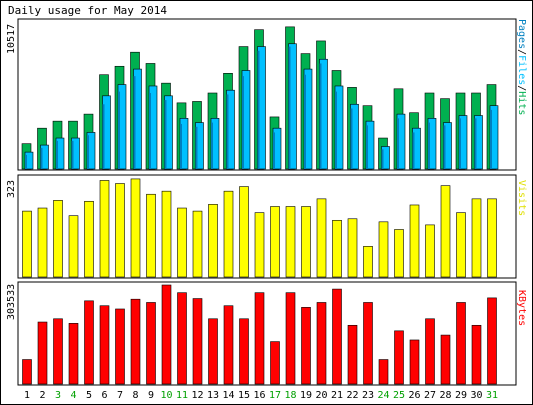  I want to click on day-label-9: 9, so click(151, 395).